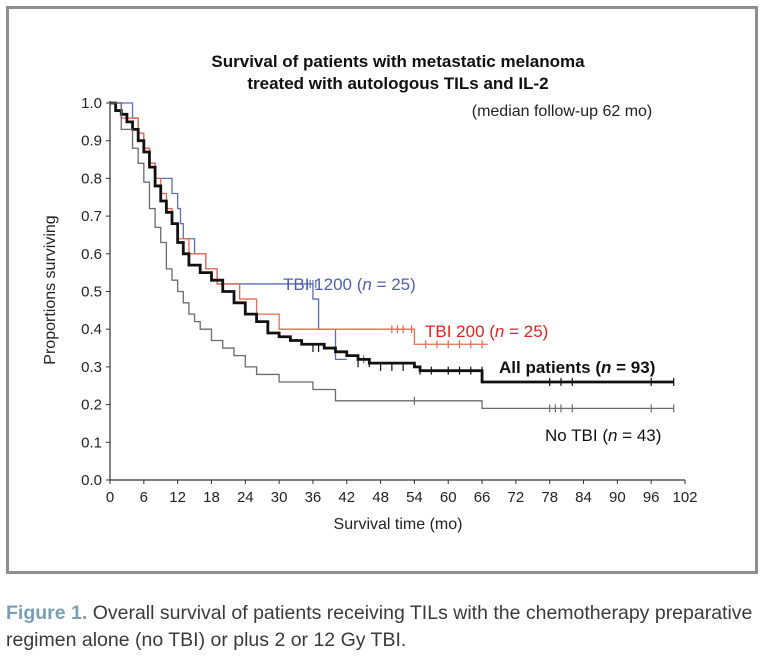 Image resolution: width=771 pixels, height=665 pixels. Describe the element at coordinates (482, 497) in the screenshot. I see `x-tick-label: 66` at that location.